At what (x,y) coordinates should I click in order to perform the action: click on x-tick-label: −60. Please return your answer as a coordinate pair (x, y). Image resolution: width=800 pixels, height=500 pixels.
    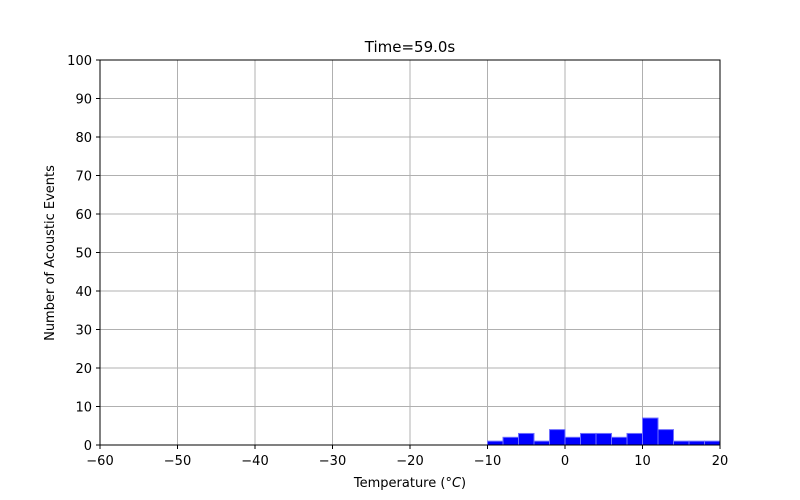
    Looking at the image, I should click on (99, 461).